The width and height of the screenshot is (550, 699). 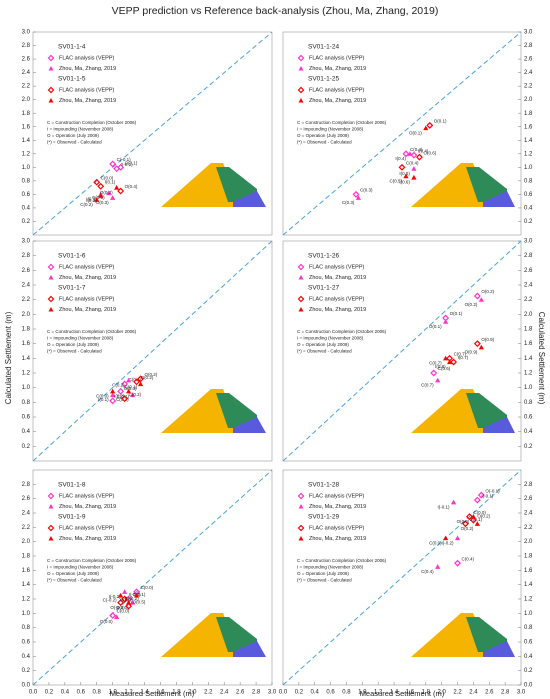 I want to click on point-label: C(0.3), so click(x=348, y=202).